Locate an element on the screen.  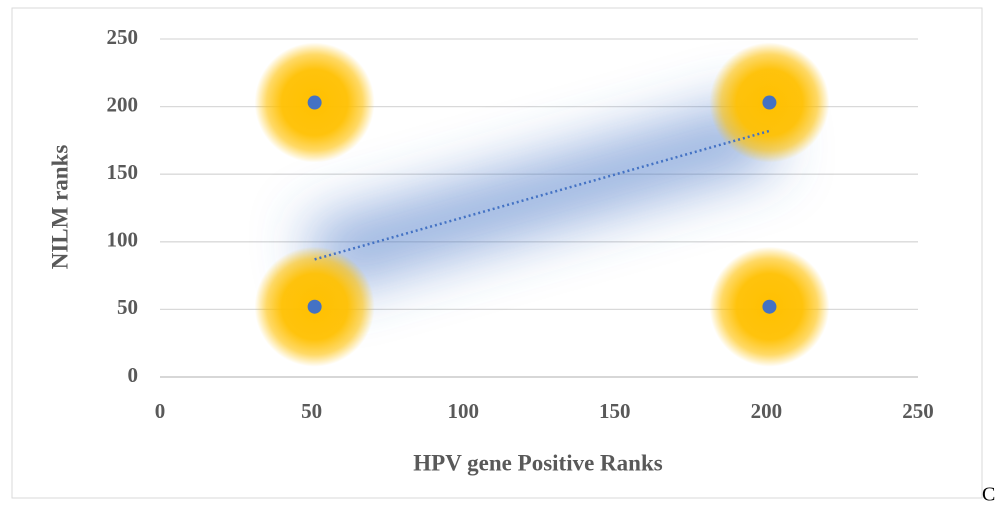
x-tick-label: 250 is located at coordinates (918, 411).